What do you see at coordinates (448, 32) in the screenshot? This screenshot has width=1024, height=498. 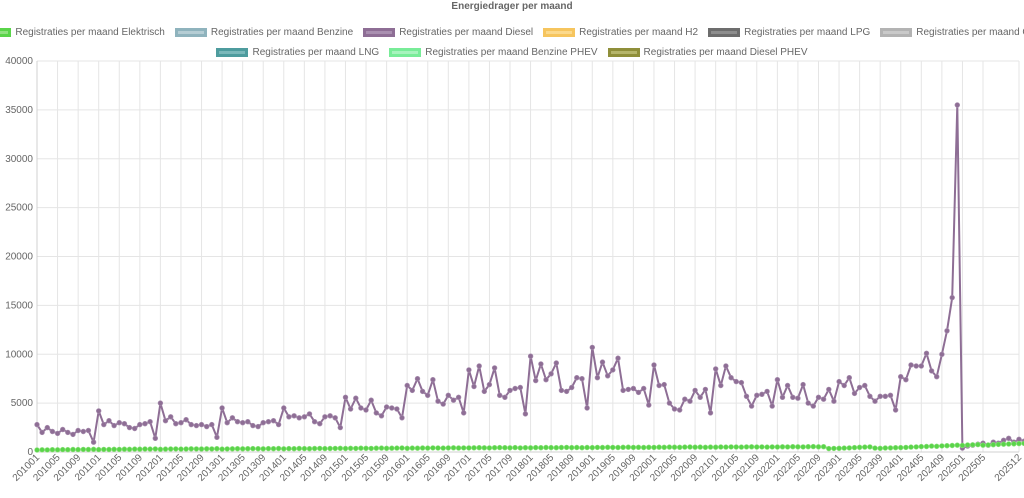 I see `legend-item: Registraties per maand Diesel` at bounding box center [448, 32].